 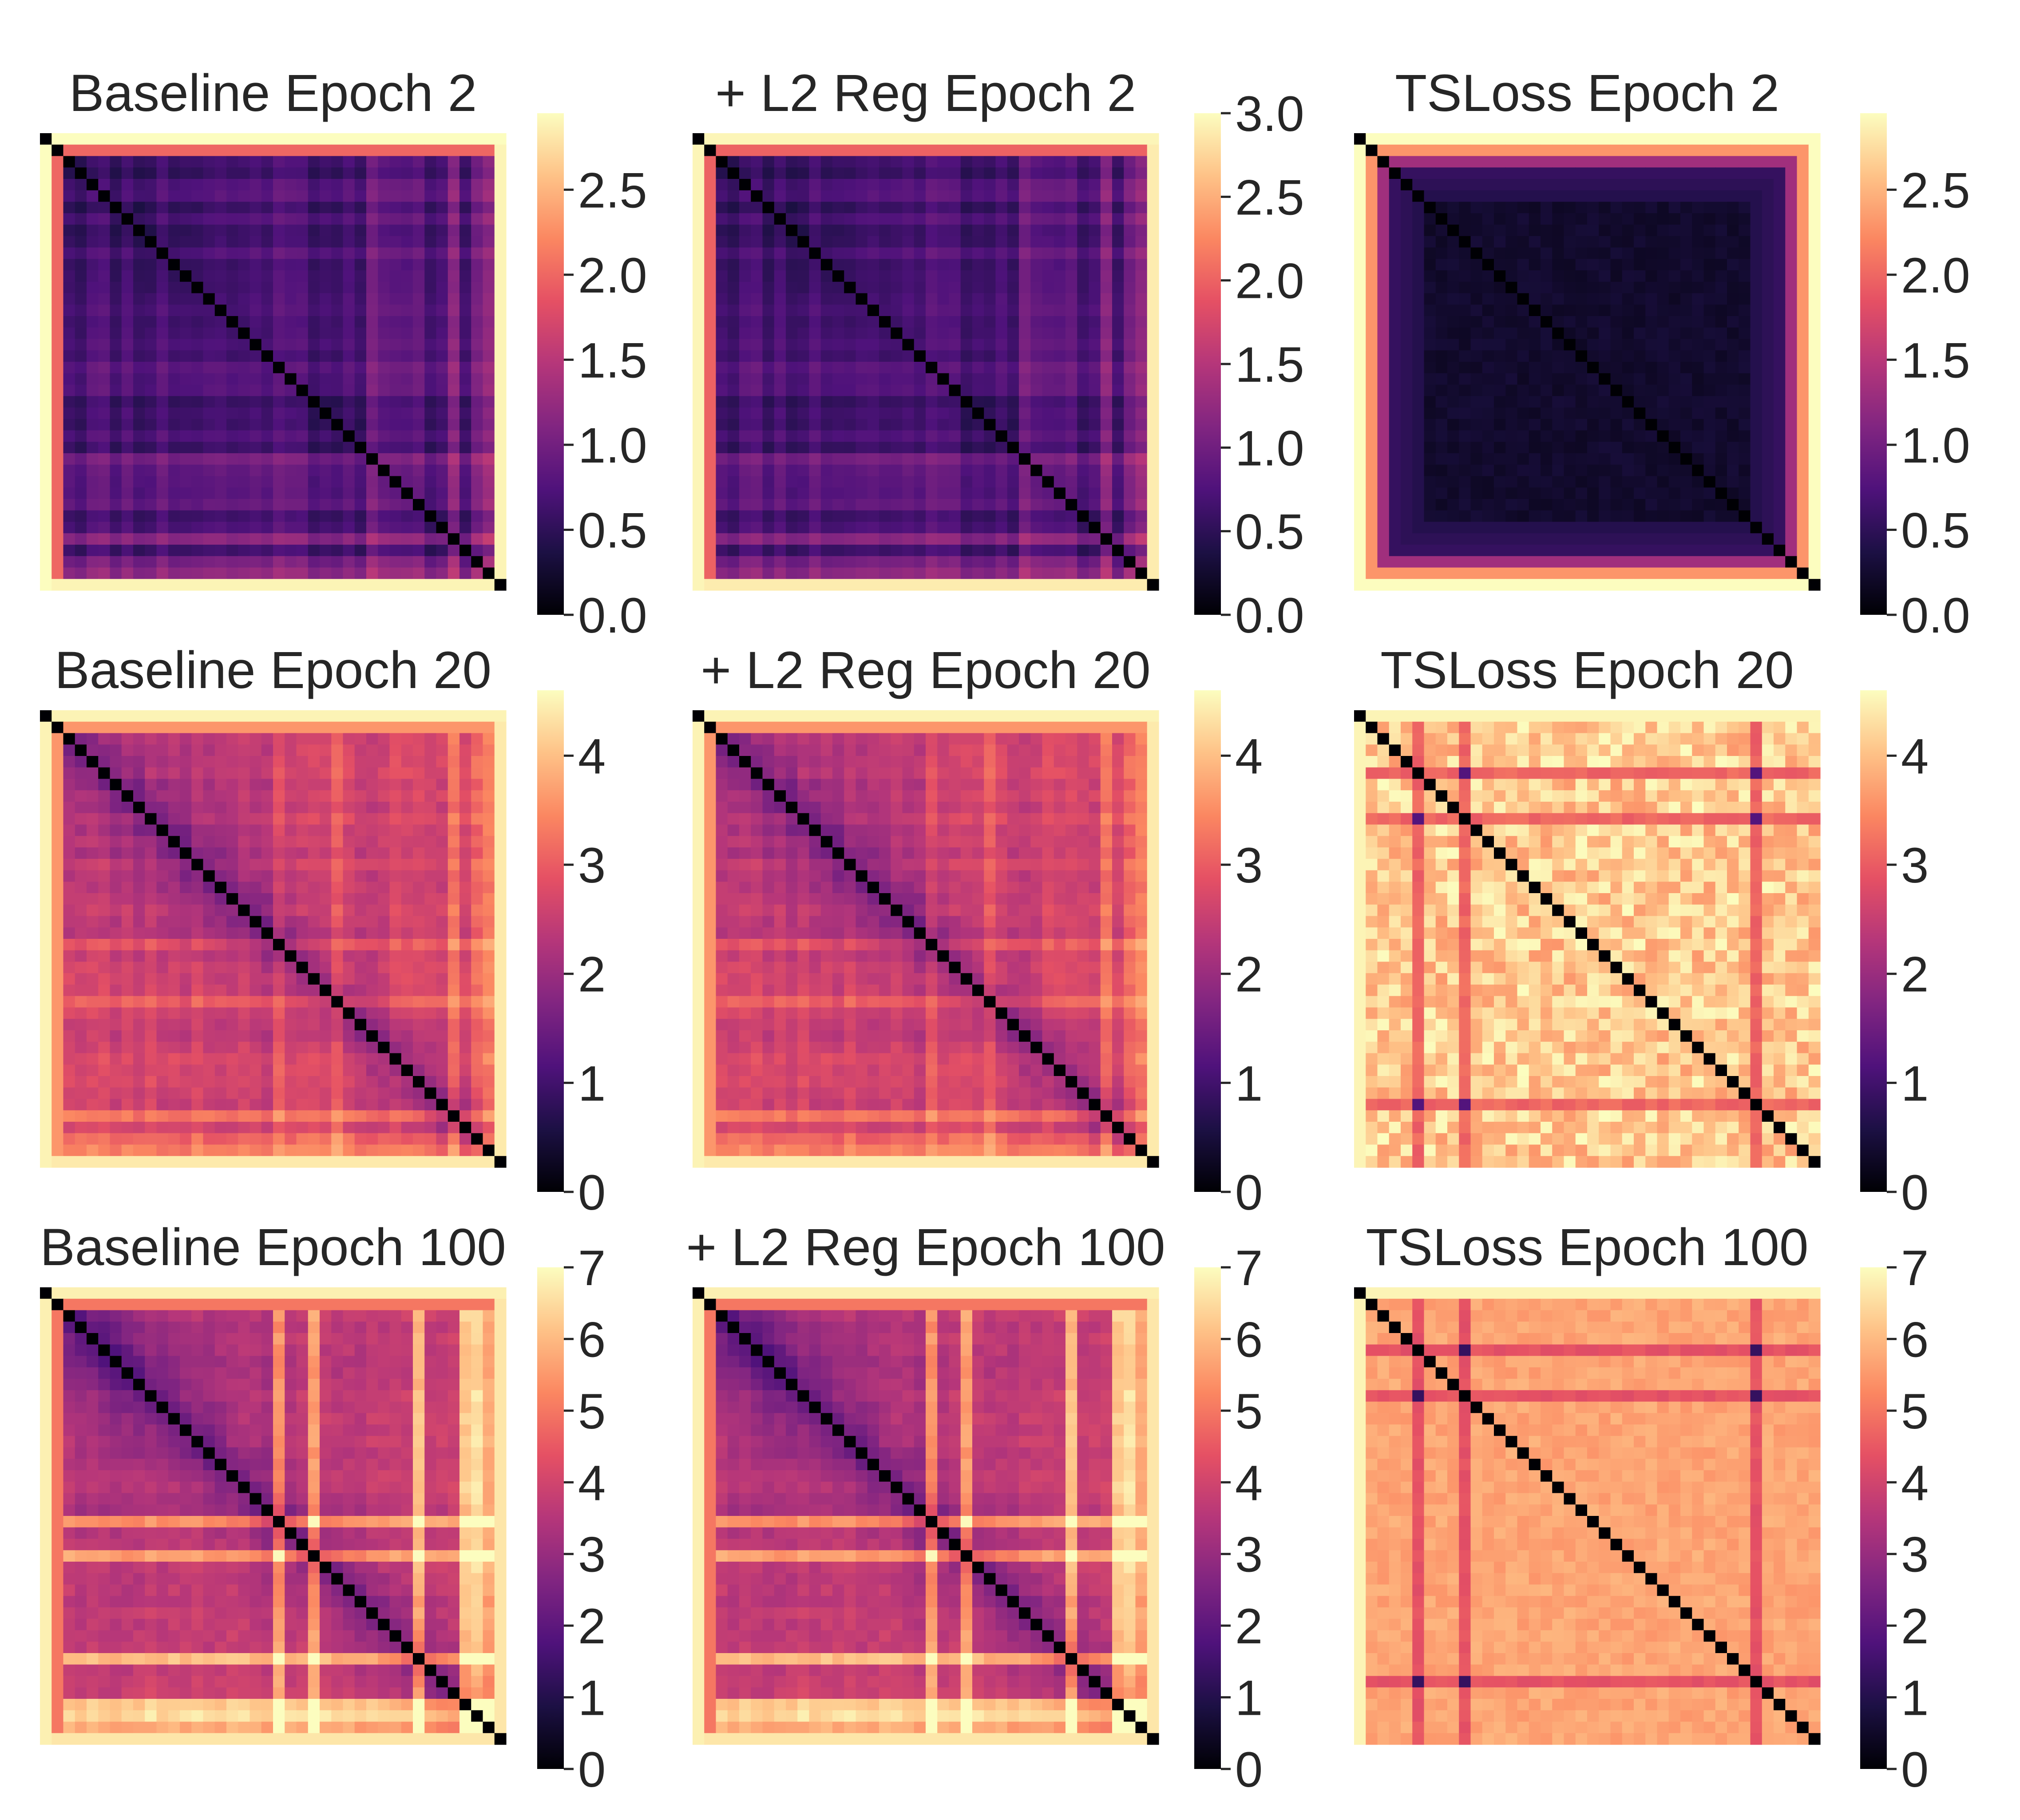 What do you see at coordinates (343, 353) in the screenshot?
I see `heatmap-panel: Baseline Epoch 20.00.51.01.52.02.5` at bounding box center [343, 353].